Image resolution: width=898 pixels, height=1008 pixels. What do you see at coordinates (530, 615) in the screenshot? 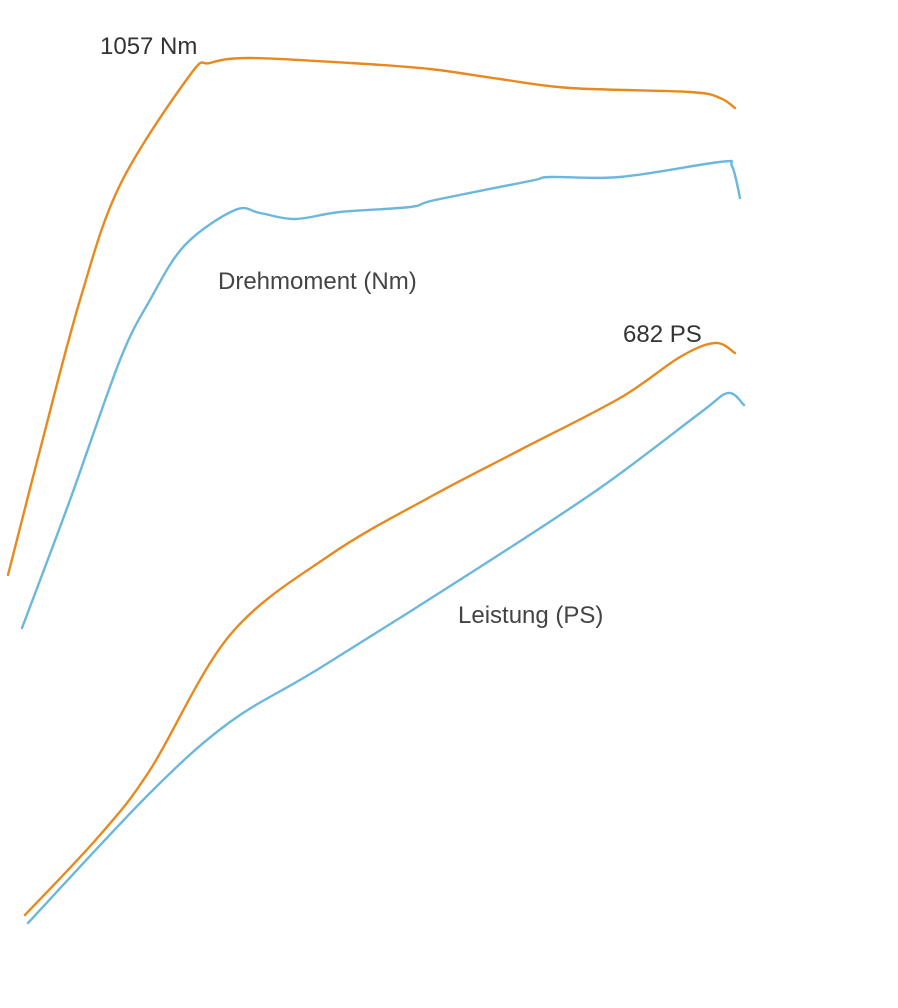
I see `power-series-label: Leistung (PS)` at bounding box center [530, 615].